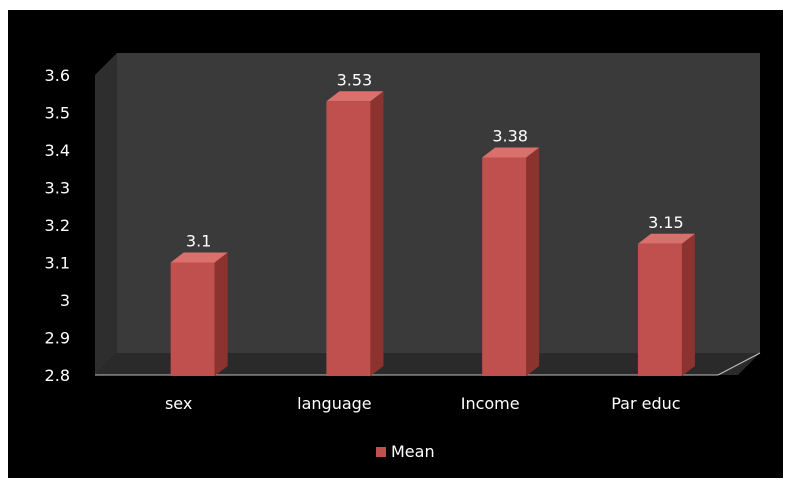 Image resolution: width=791 pixels, height=480 pixels. What do you see at coordinates (334, 403) in the screenshot?
I see `x-tick-label: language` at bounding box center [334, 403].